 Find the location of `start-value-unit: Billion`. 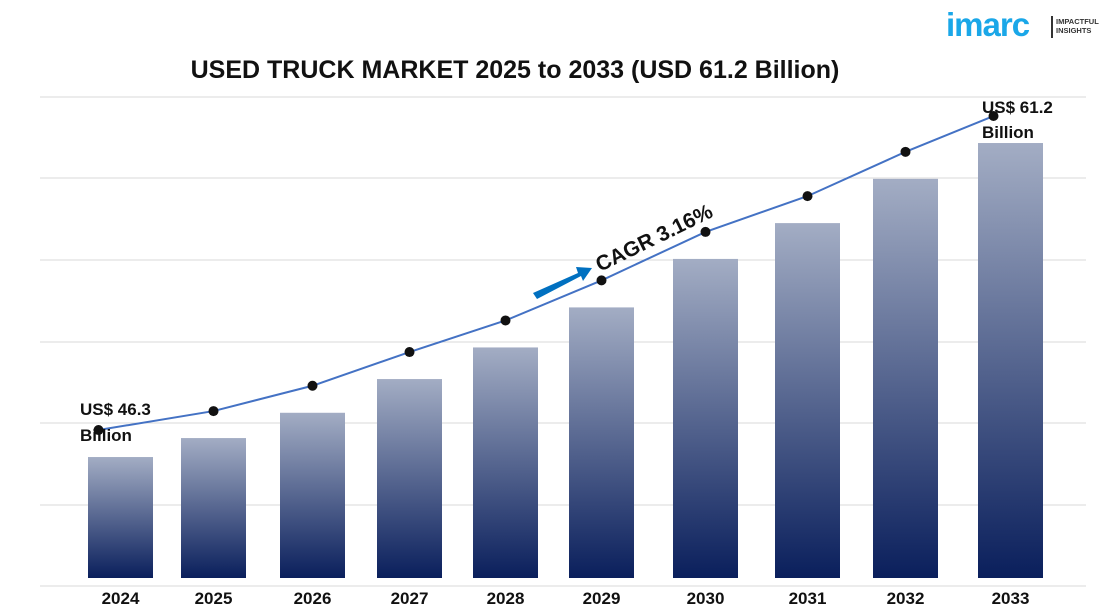

start-value-unit: Billion is located at coordinates (106, 435).